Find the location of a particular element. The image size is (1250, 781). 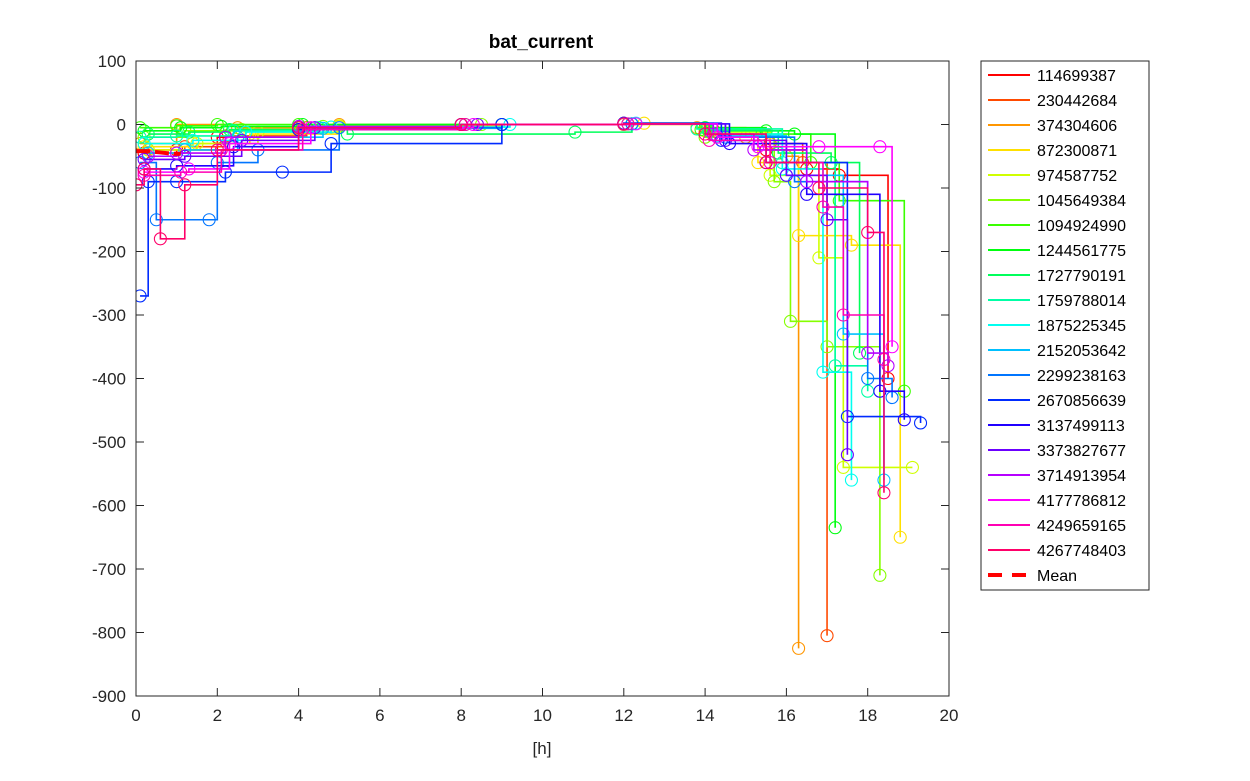

mean-layer is located at coordinates (158, 152).